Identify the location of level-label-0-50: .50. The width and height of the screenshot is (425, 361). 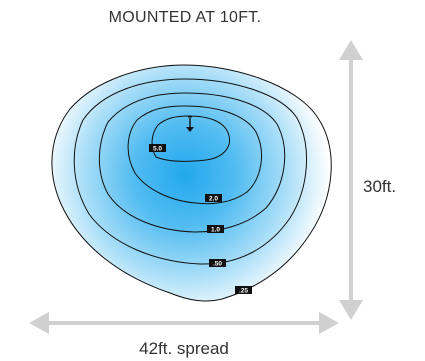
(217, 263).